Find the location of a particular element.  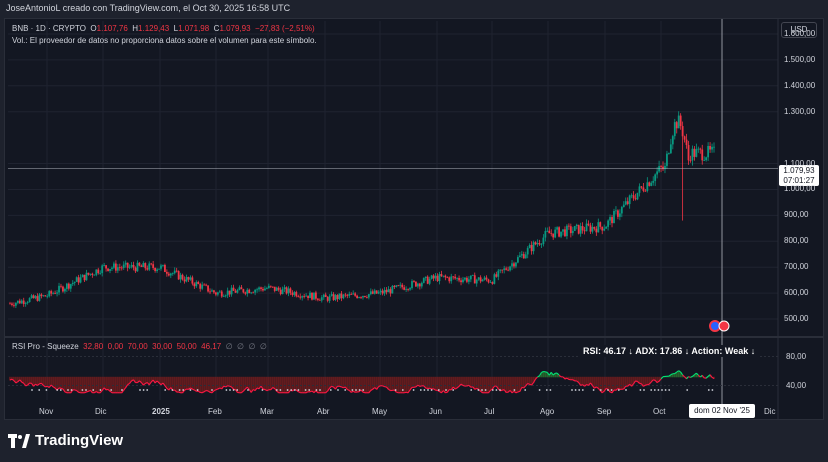

low-label: L is located at coordinates (176, 28).